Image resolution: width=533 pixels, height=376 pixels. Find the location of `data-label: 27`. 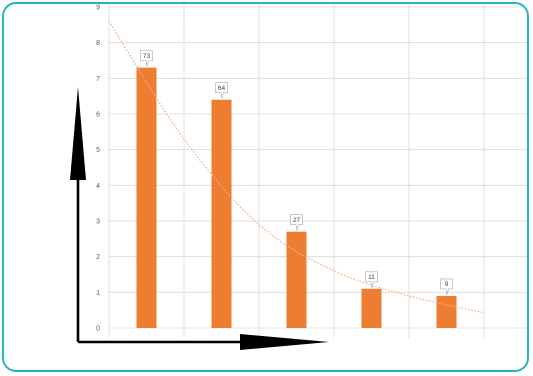

data-label: 27 is located at coordinates (297, 220).